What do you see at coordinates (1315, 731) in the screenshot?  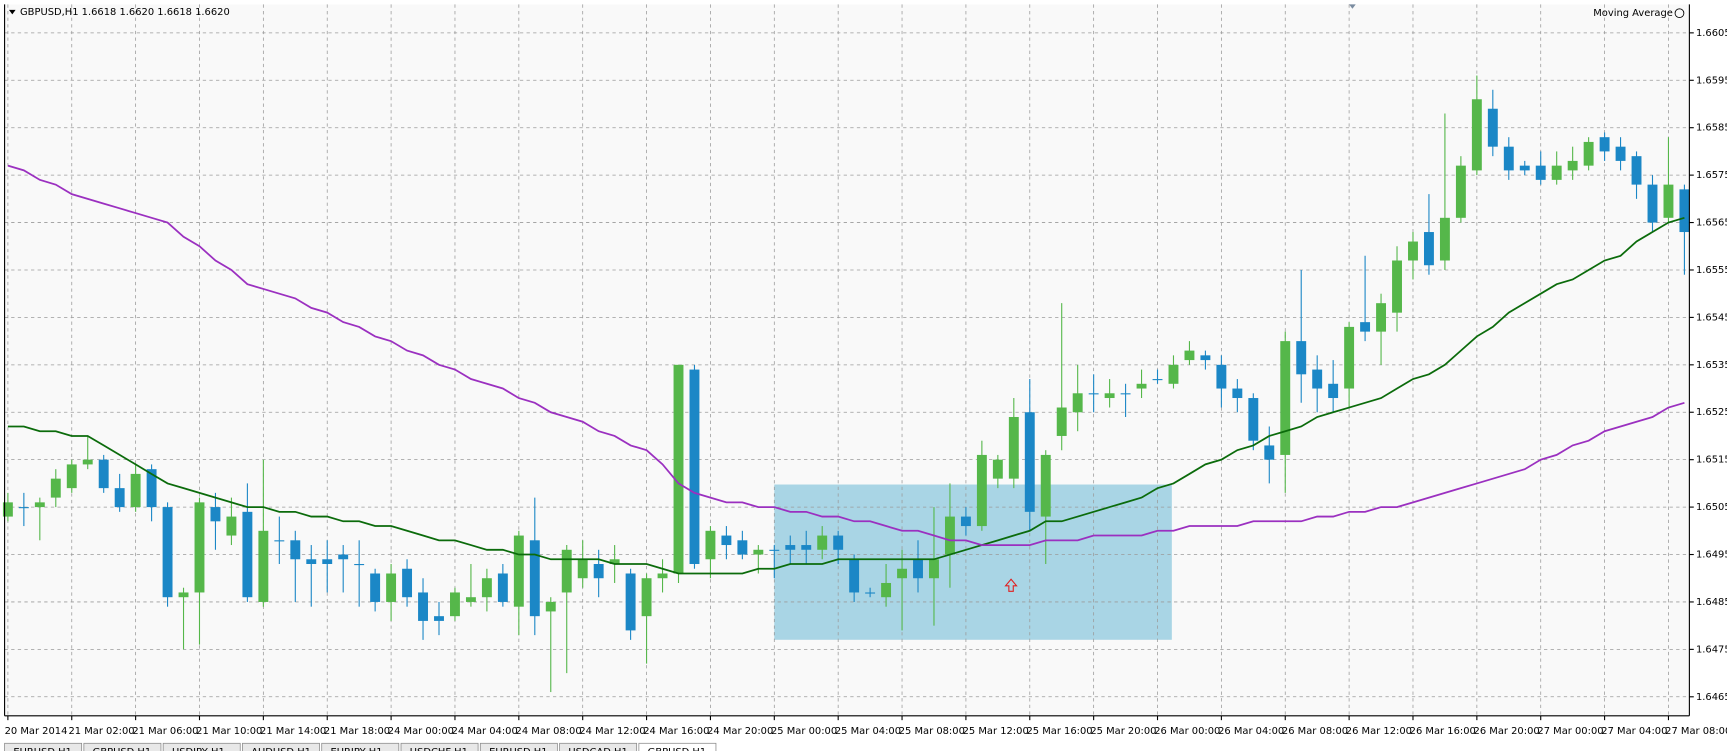 I see `x-tick-label: 26 Mar 08:00` at bounding box center [1315, 731].